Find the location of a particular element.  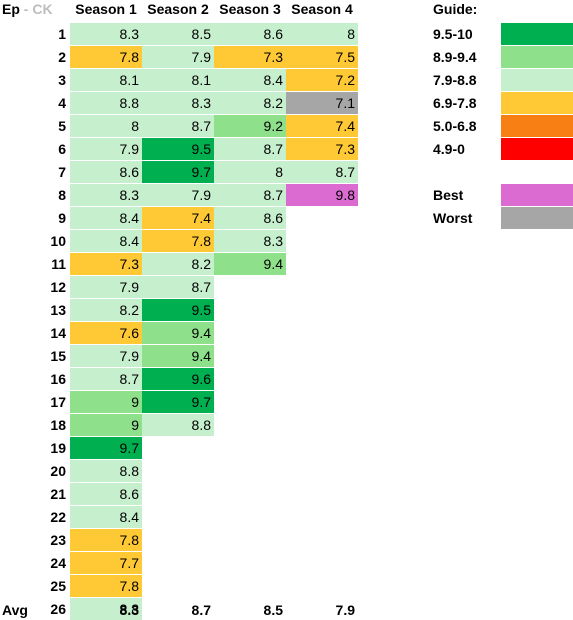

episode-number: 8 is located at coordinates (62, 195).